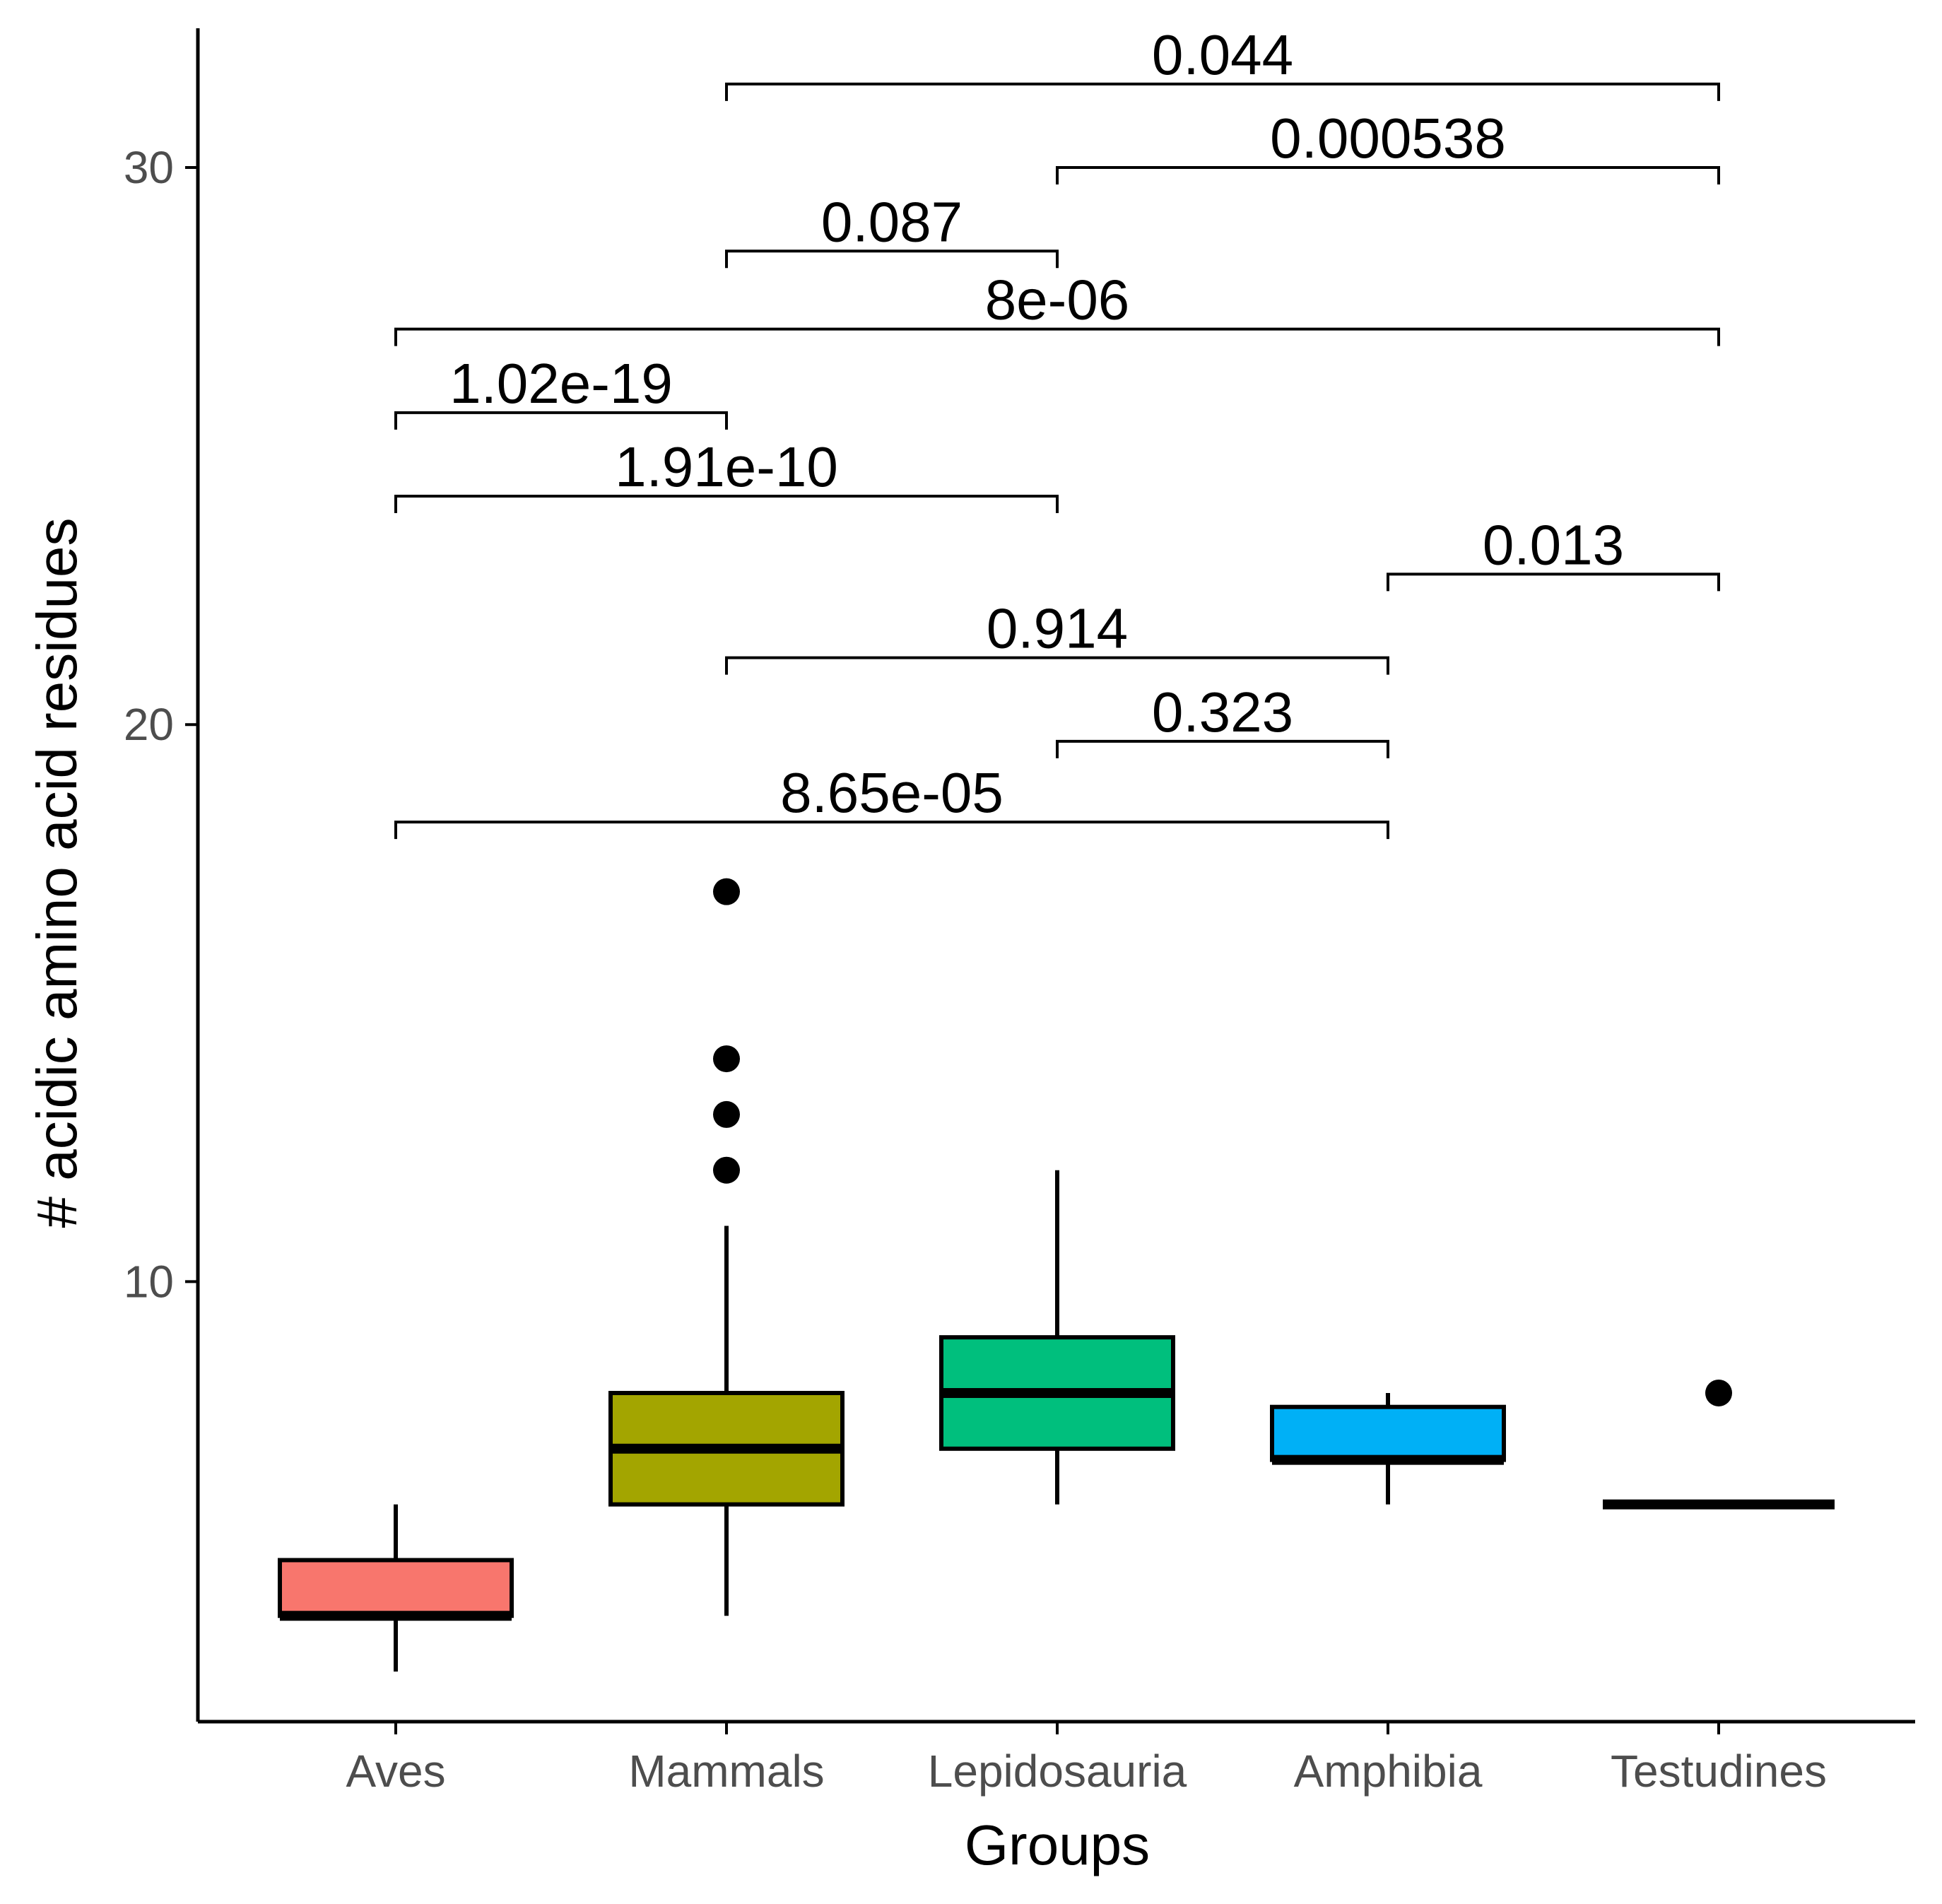 The image size is (1942, 1904). Describe the element at coordinates (1057, 1845) in the screenshot. I see `x-axis-title: Groups` at that location.